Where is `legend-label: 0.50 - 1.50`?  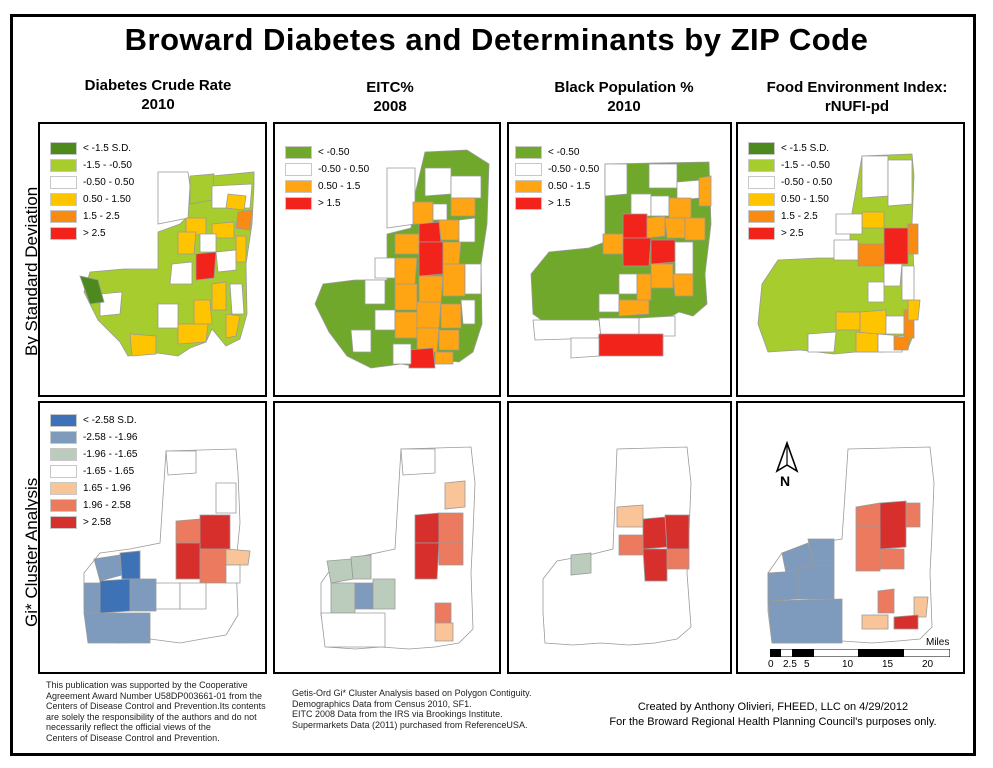
legend-label: 0.50 - 1.50 is located at coordinates (805, 199).